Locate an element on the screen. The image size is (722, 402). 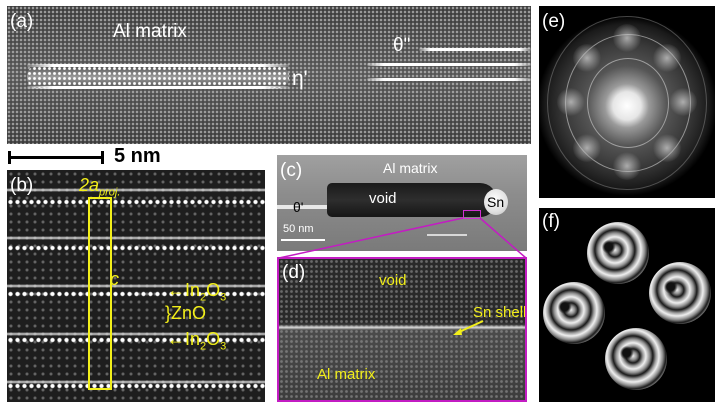
sn-shell-band is located at coordinates (402, 327).